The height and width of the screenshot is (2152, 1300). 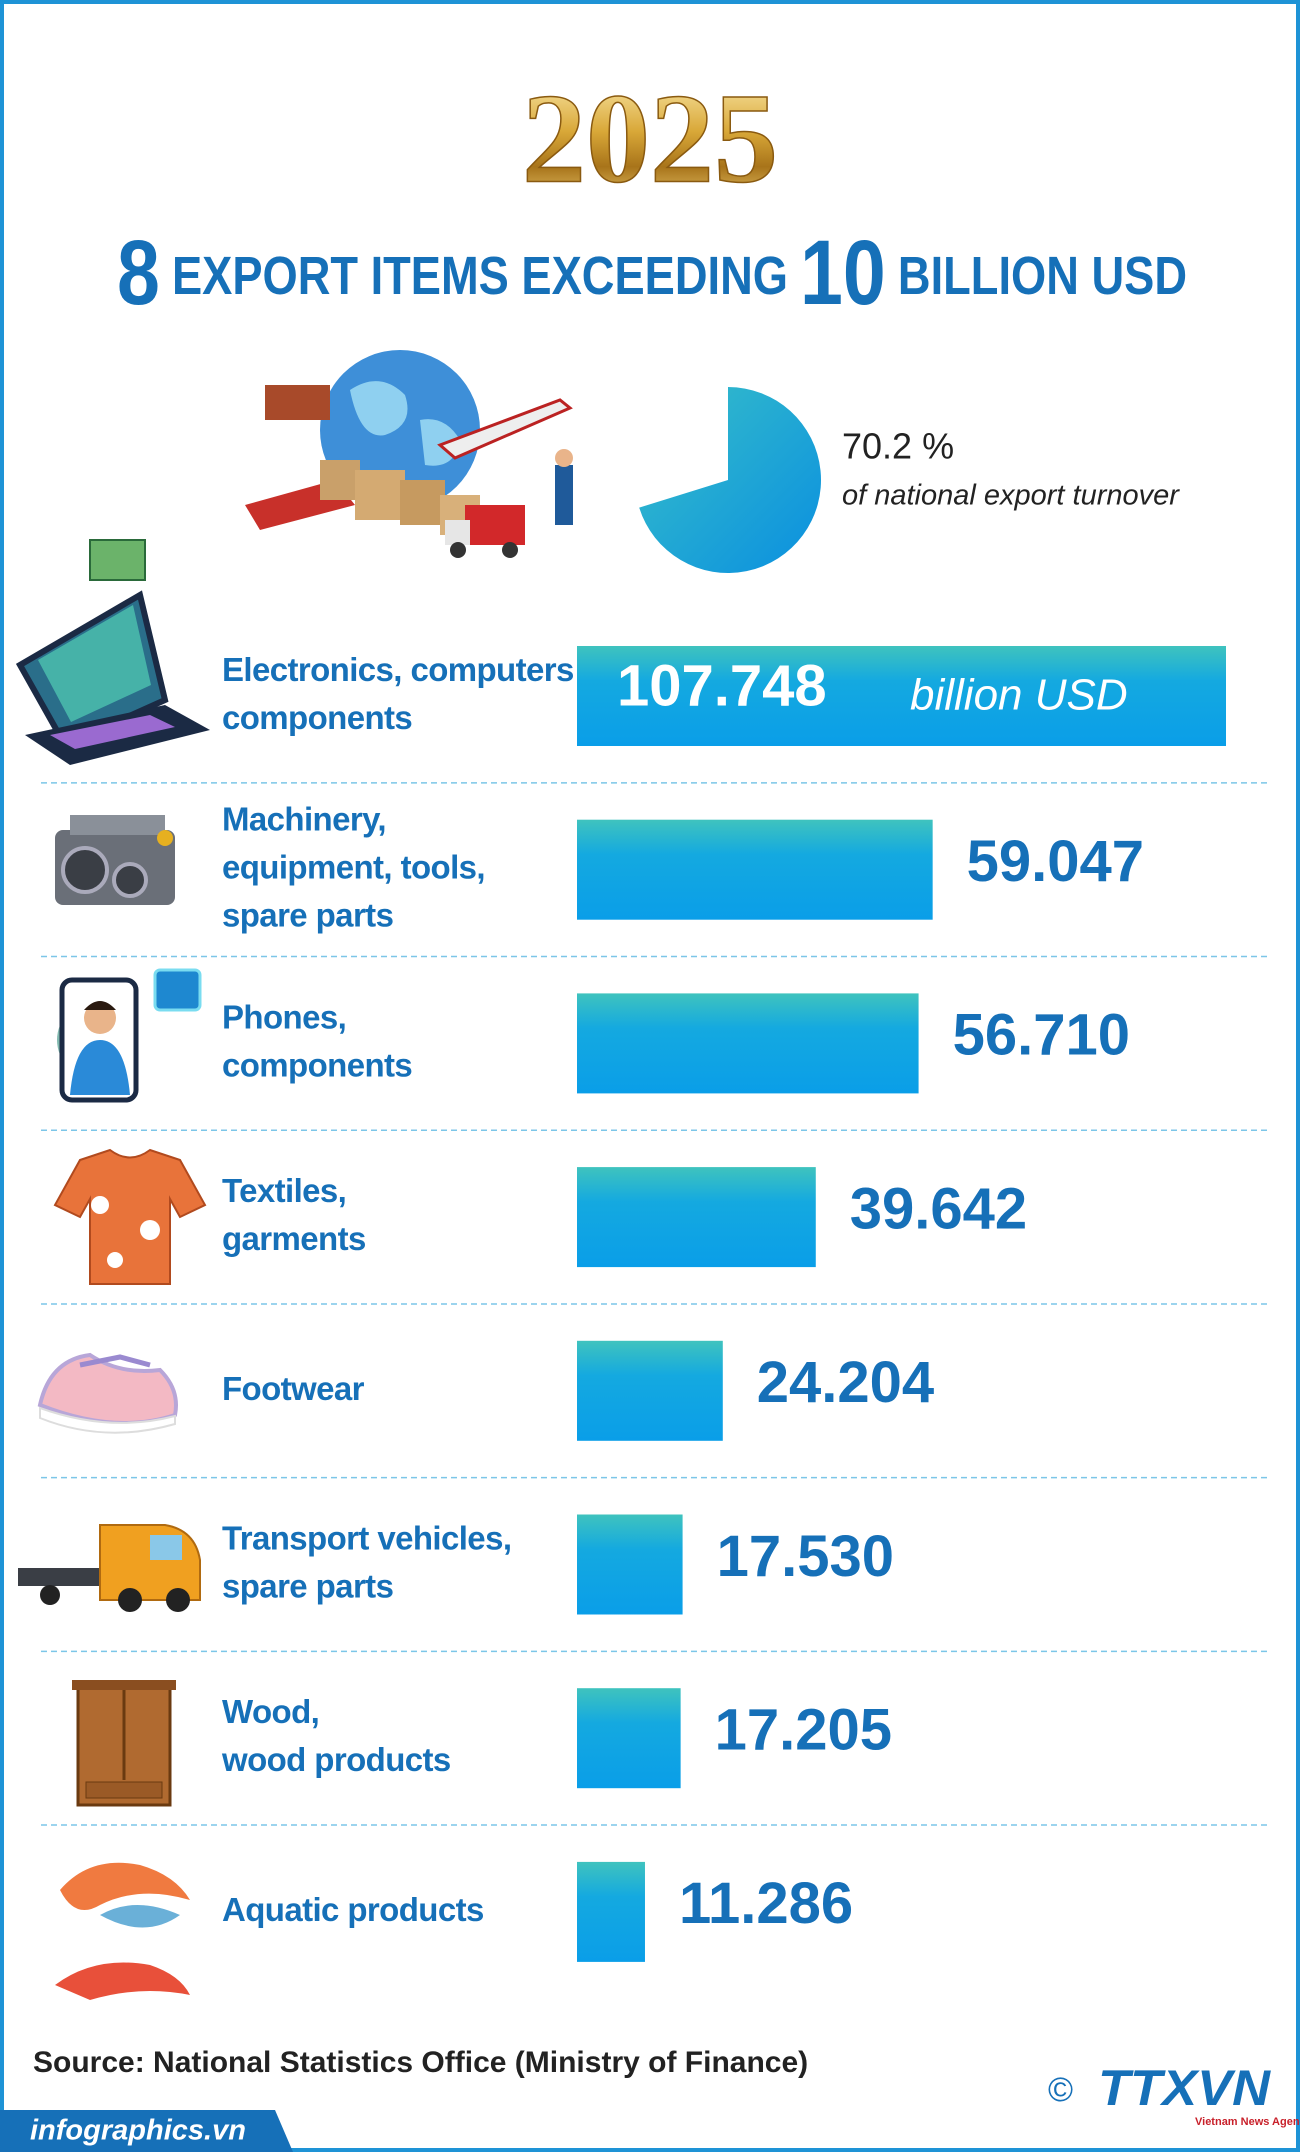 I want to click on icon-truck, so click(x=109, y=1568).